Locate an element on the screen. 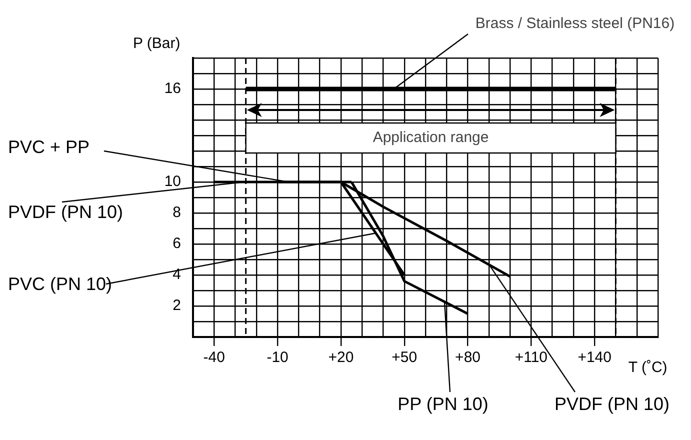 This screenshot has height=440, width=691. y-tick-label: 6 is located at coordinates (176, 243).